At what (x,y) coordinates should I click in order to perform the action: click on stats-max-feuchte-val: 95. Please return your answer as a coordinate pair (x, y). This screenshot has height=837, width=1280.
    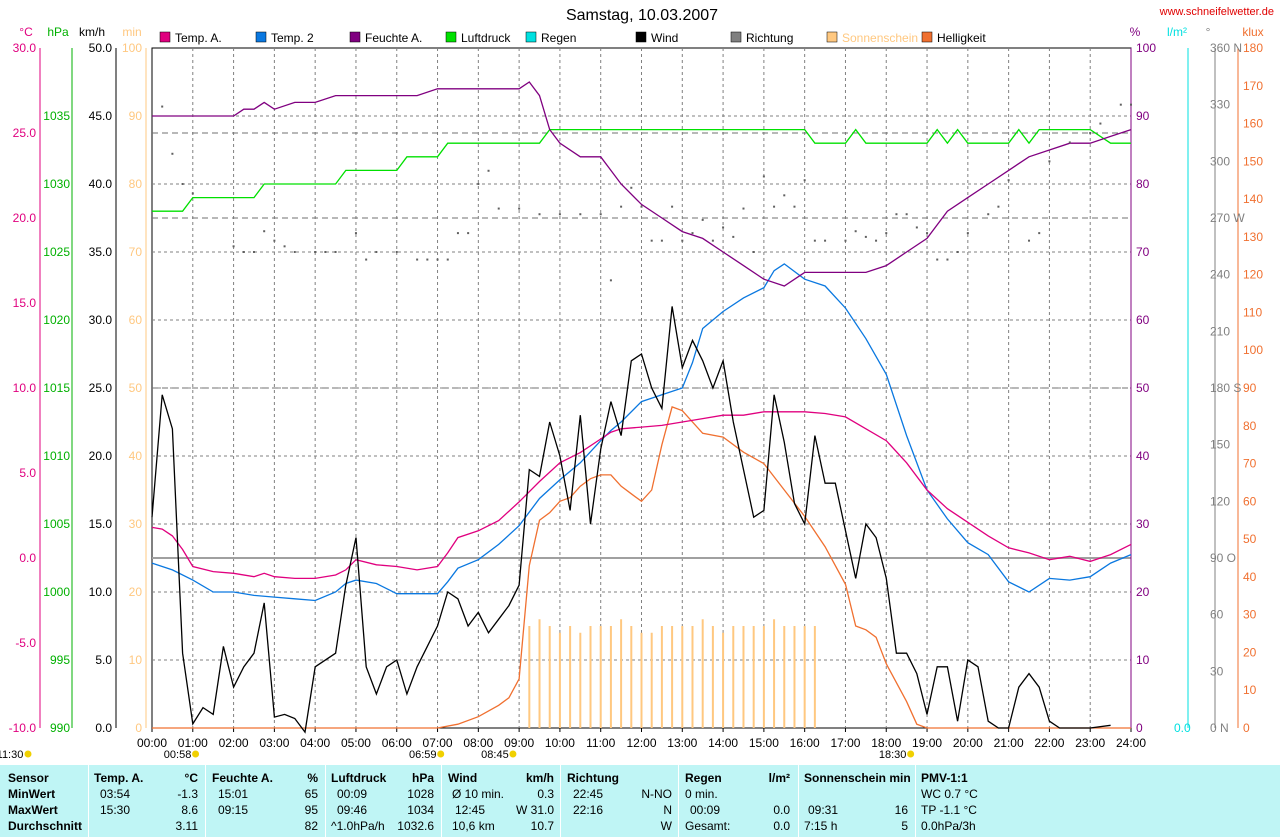
    Looking at the image, I should click on (311, 810).